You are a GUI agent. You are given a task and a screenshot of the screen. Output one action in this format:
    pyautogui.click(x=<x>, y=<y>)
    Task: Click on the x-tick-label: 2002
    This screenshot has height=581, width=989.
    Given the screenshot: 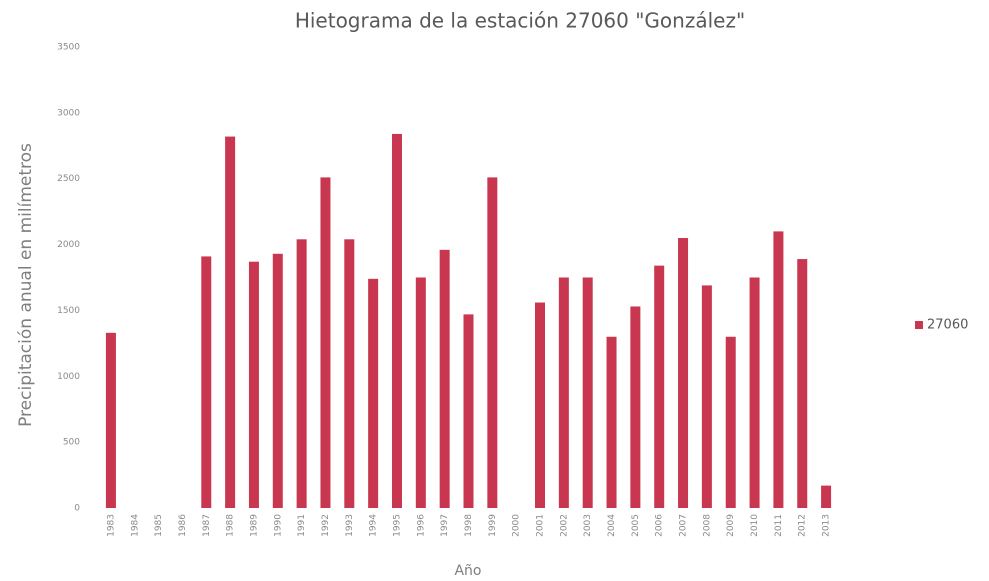 What is the action you would take?
    pyautogui.click(x=564, y=525)
    